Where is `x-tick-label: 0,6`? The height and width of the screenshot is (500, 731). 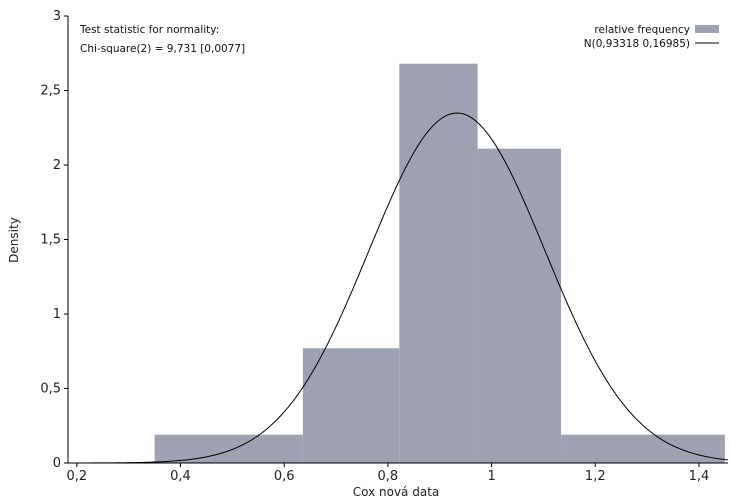 x-tick-label: 0,6 is located at coordinates (284, 476).